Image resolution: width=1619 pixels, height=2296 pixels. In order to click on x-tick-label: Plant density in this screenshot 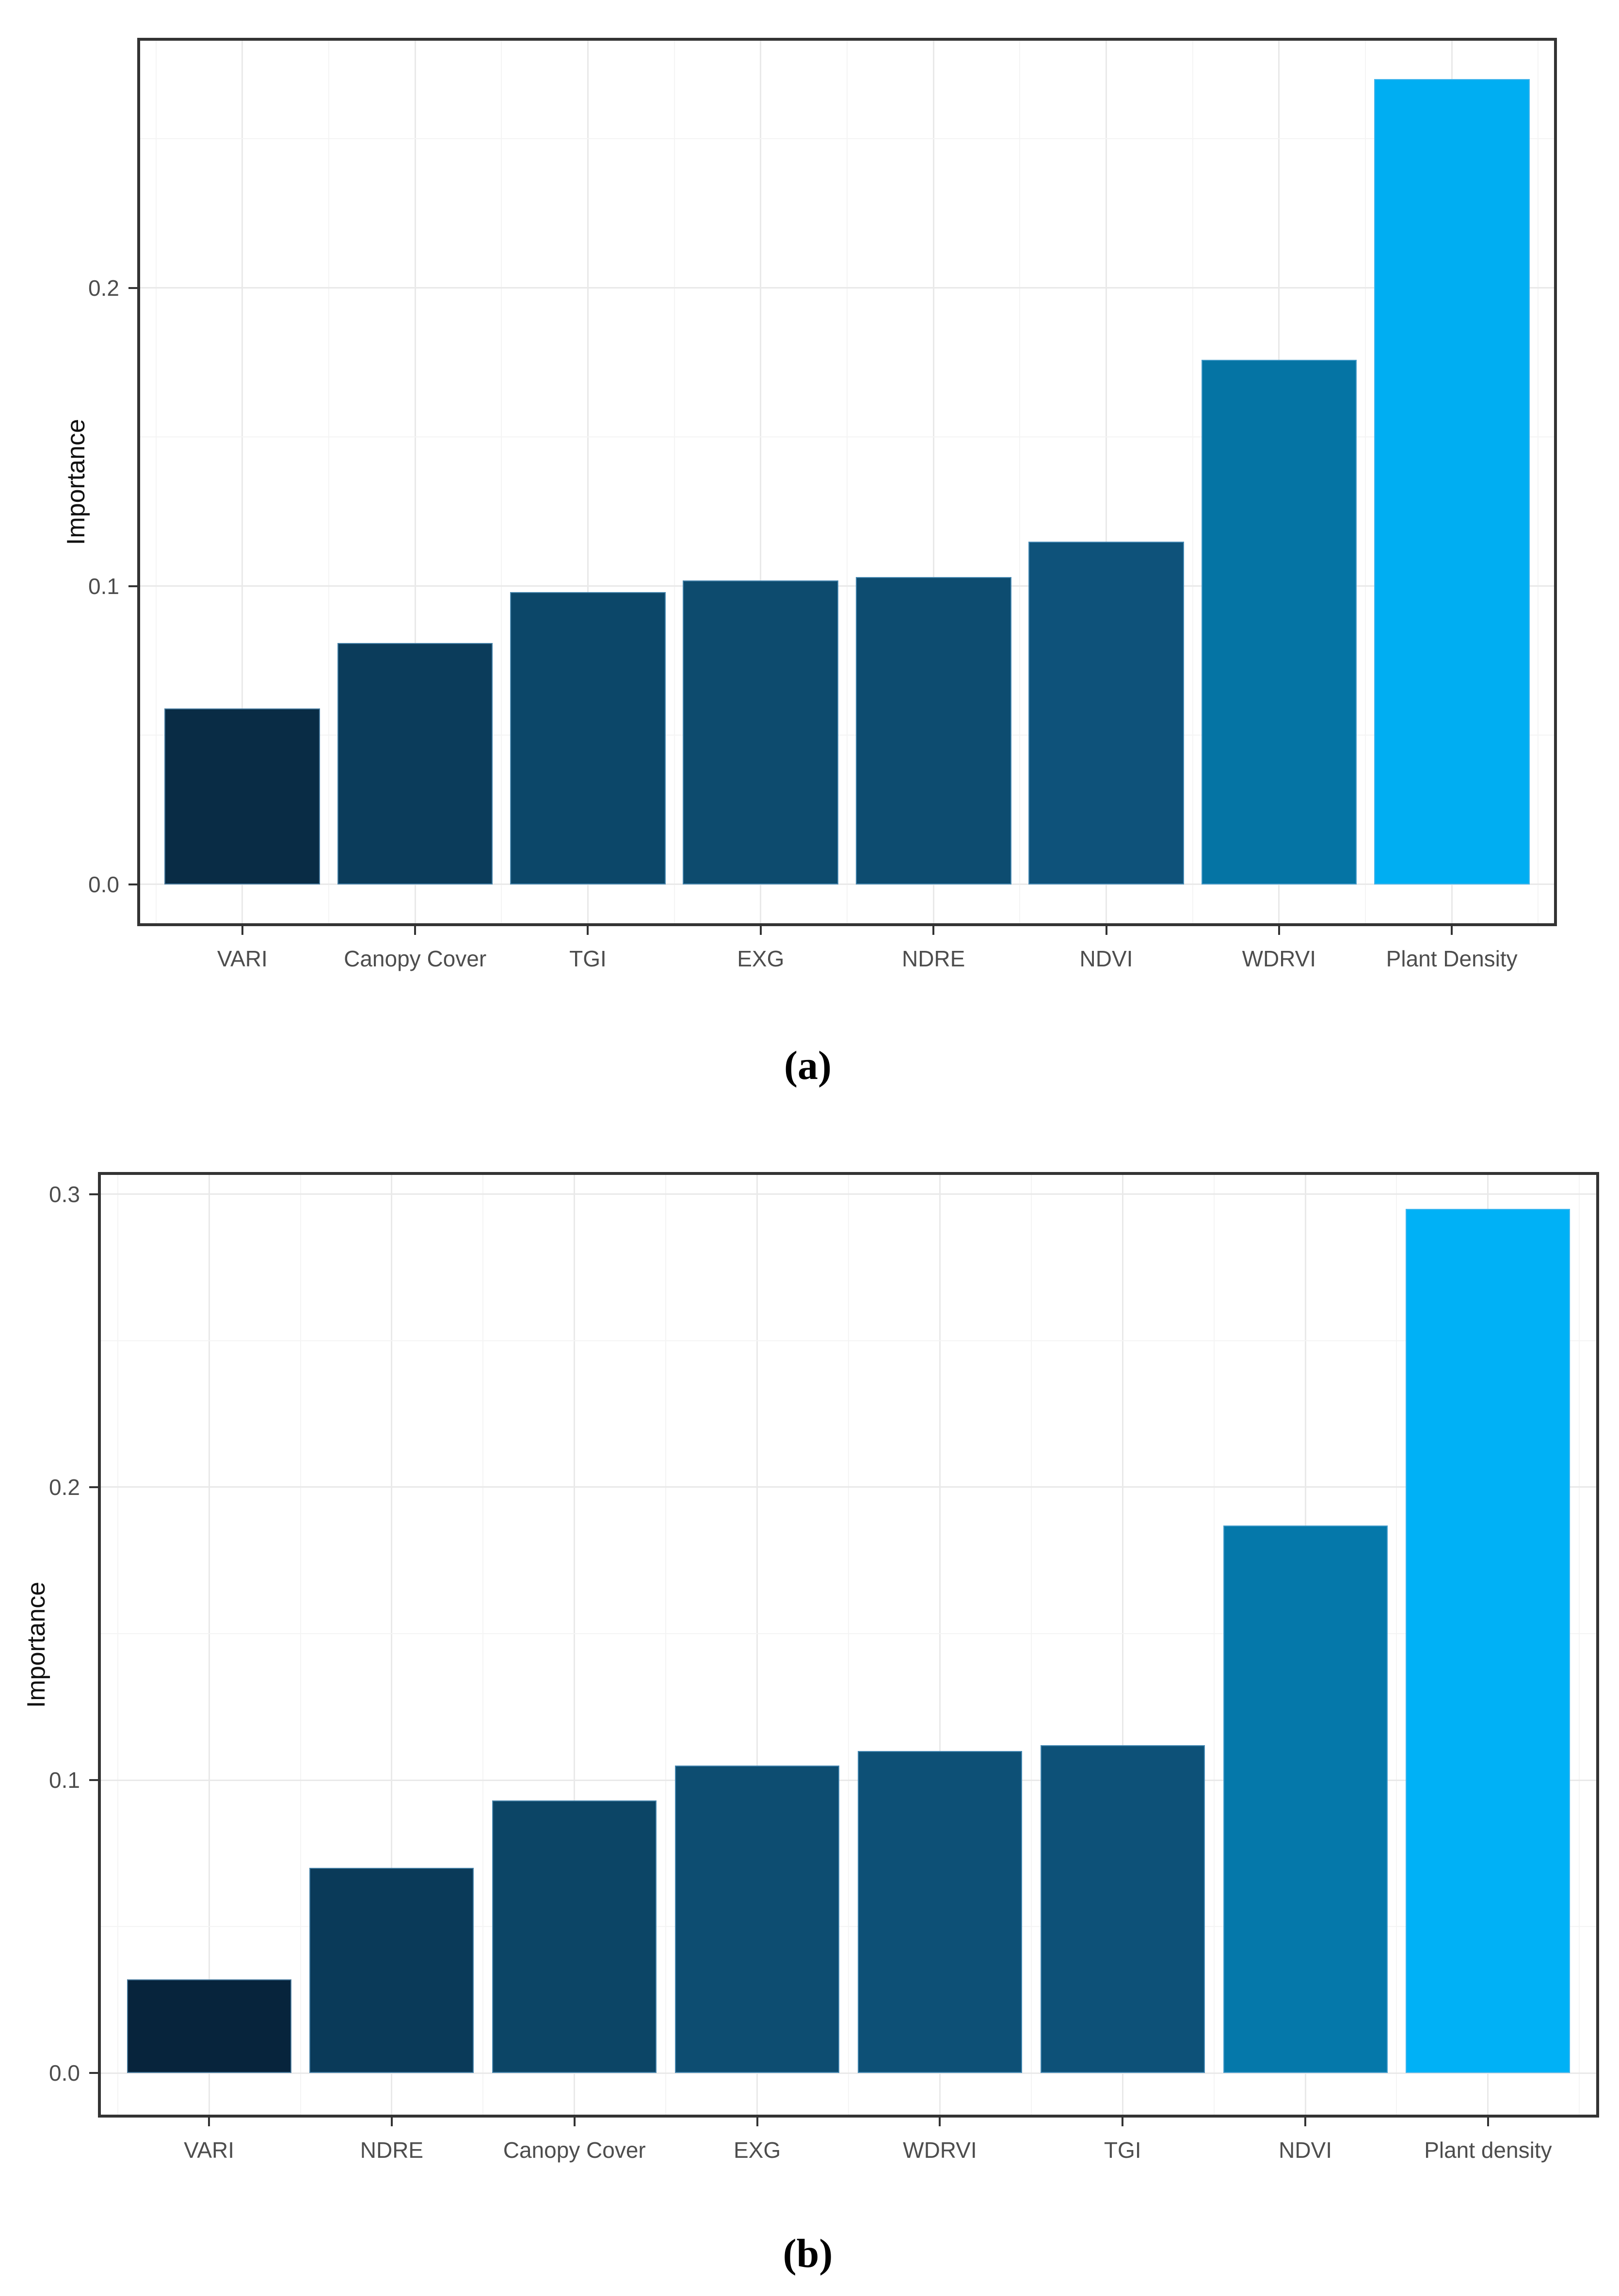, I will do `click(1488, 2150)`.